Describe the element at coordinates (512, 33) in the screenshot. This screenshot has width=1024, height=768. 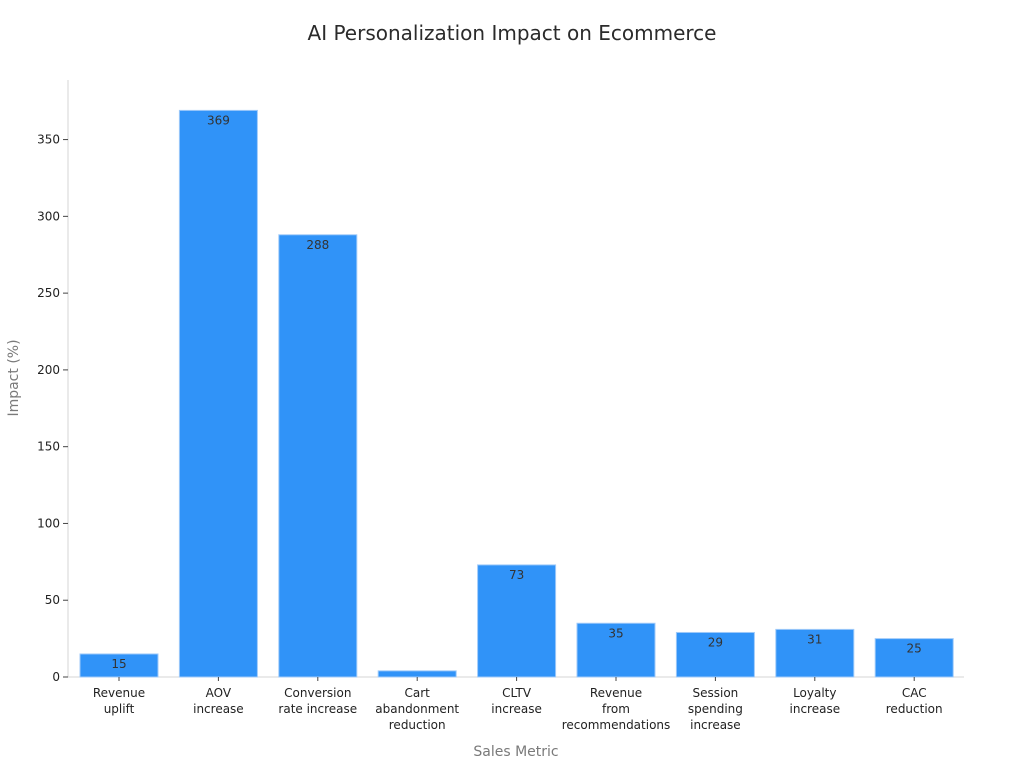
I see `chart-title: AI Personalization Impact on Ecommerce` at that location.